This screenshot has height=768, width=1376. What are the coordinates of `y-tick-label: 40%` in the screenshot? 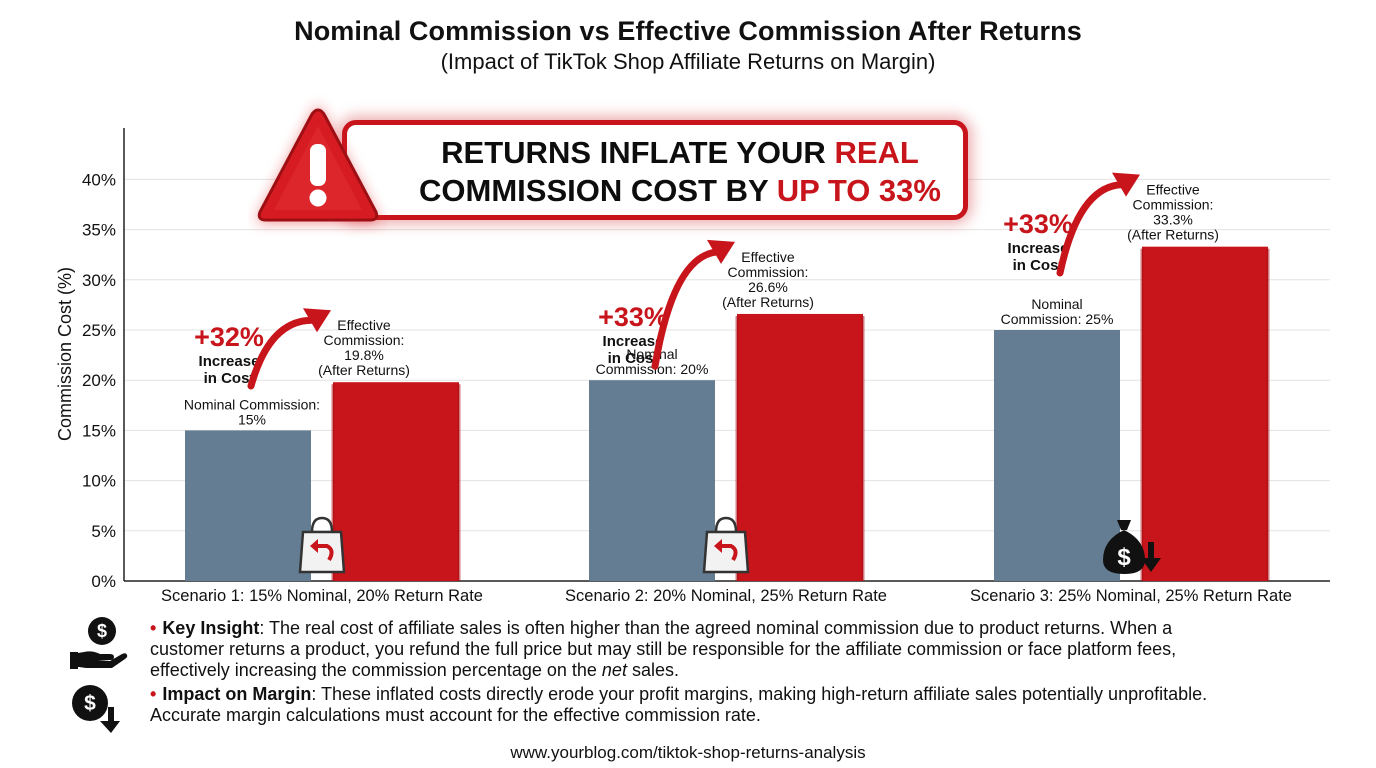 It's located at (99, 179).